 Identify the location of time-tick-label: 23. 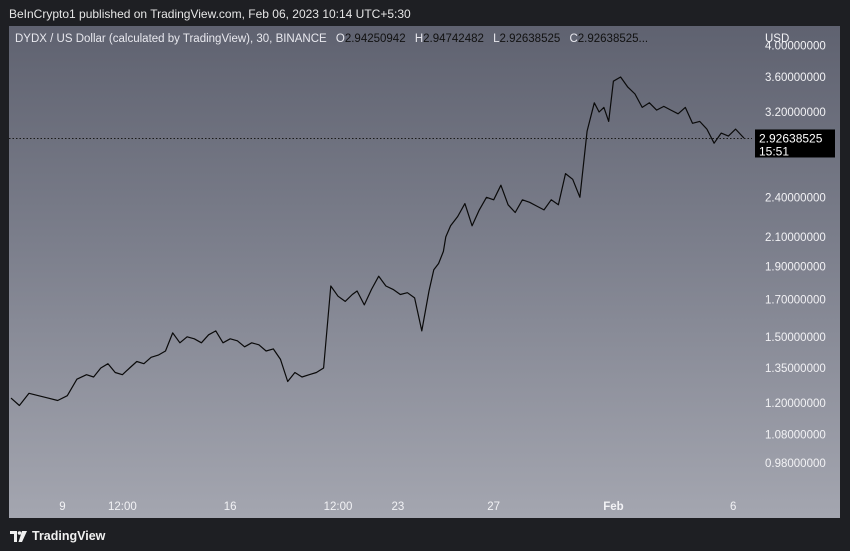
(397, 507).